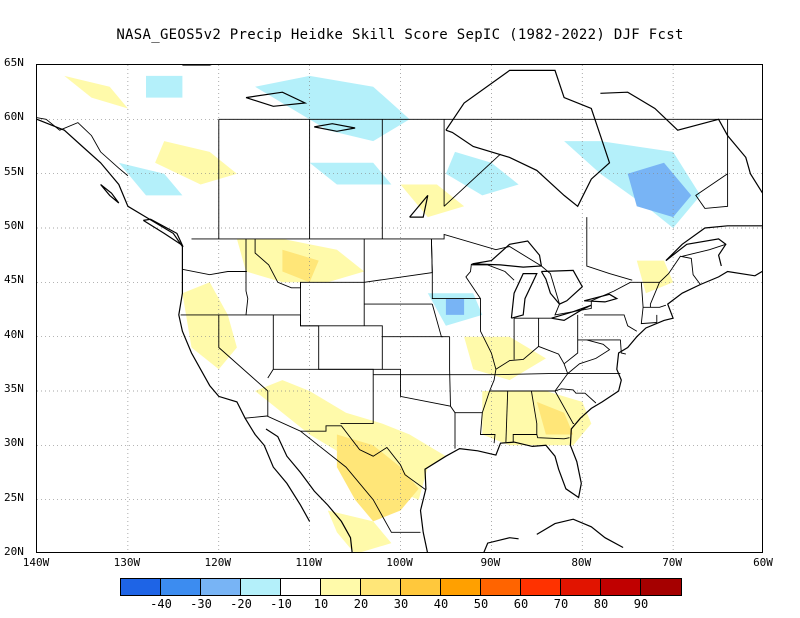 The width and height of the screenshot is (800, 618). Describe the element at coordinates (521, 604) in the screenshot. I see `legend-label: 60` at that location.